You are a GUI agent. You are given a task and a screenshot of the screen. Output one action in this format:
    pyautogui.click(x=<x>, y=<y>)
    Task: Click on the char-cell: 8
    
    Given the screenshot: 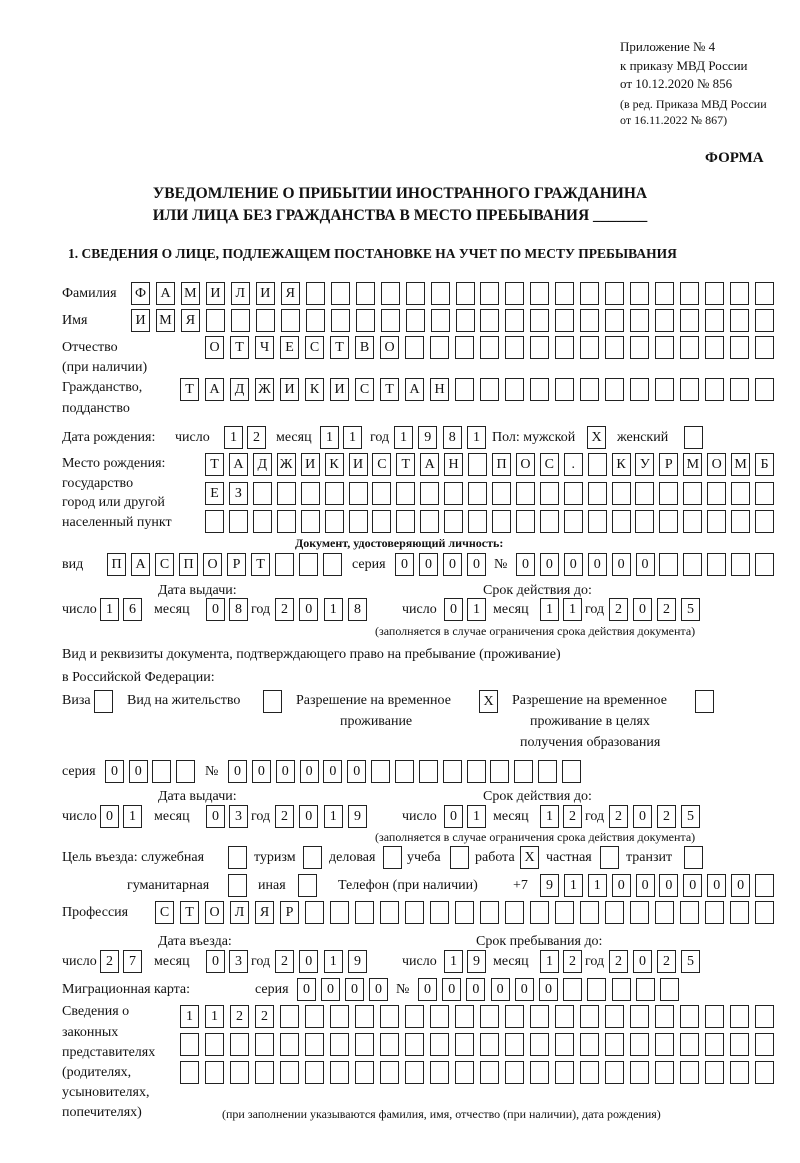 What is the action you would take?
    pyautogui.click(x=357, y=609)
    